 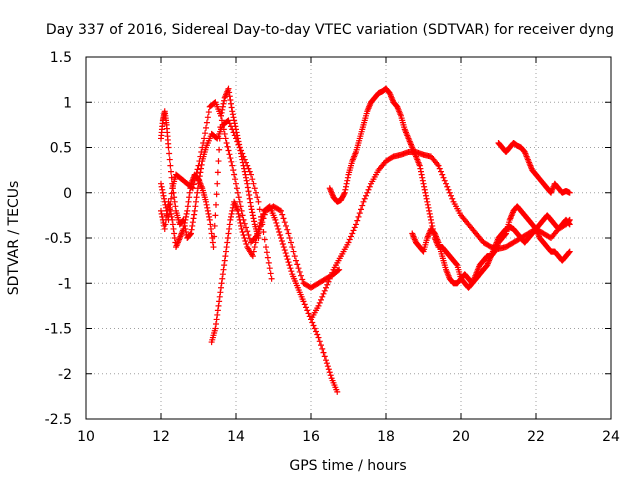 I want to click on x-tick-label: 10, so click(x=86, y=437).